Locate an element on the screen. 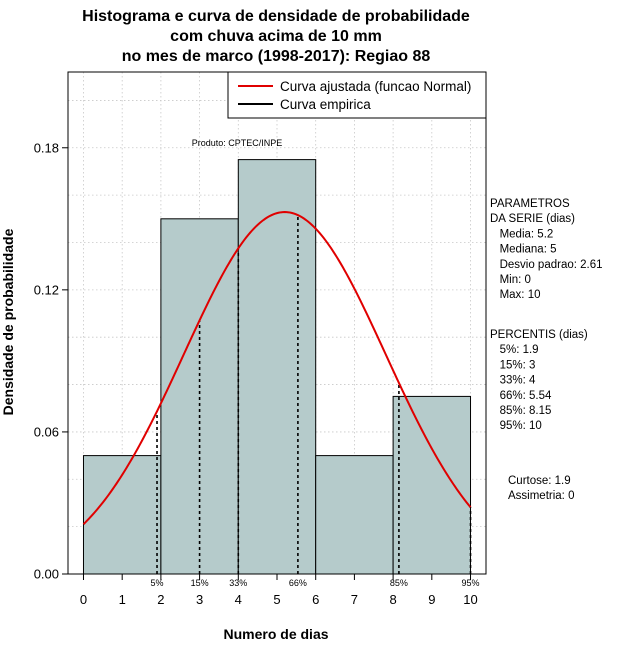 This screenshot has height=660, width=640. parameter-line: DA SERIE (dias) is located at coordinates (532, 219).